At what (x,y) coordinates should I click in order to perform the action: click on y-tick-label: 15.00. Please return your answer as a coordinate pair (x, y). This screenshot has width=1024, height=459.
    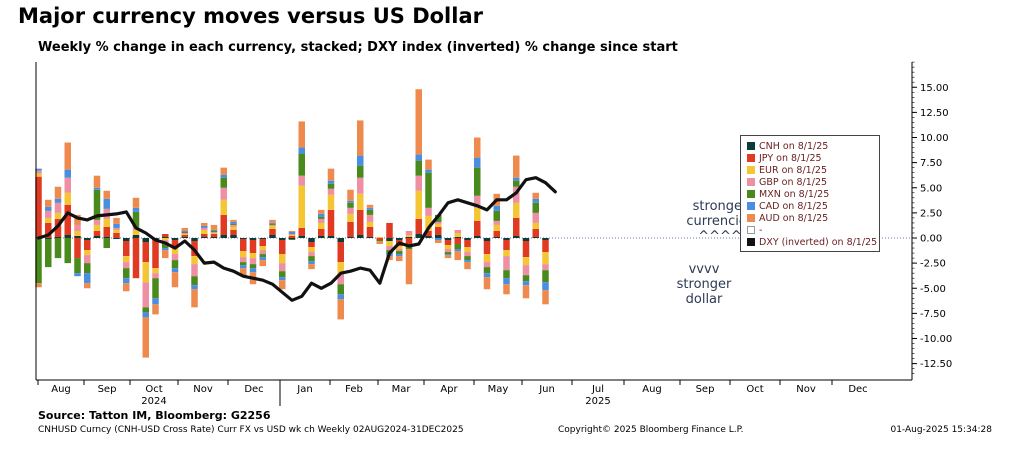
    Looking at the image, I should click on (934, 88).